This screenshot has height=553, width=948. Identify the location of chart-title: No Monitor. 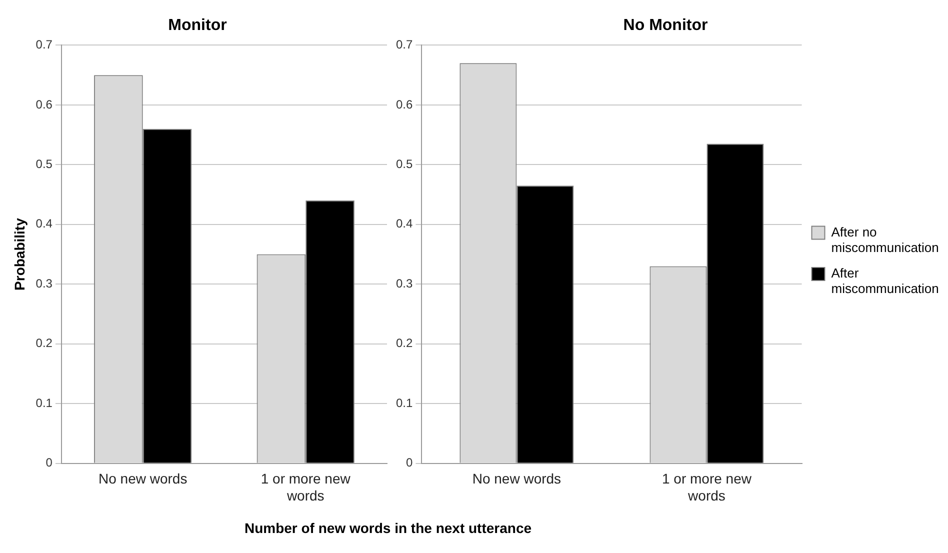
(665, 25).